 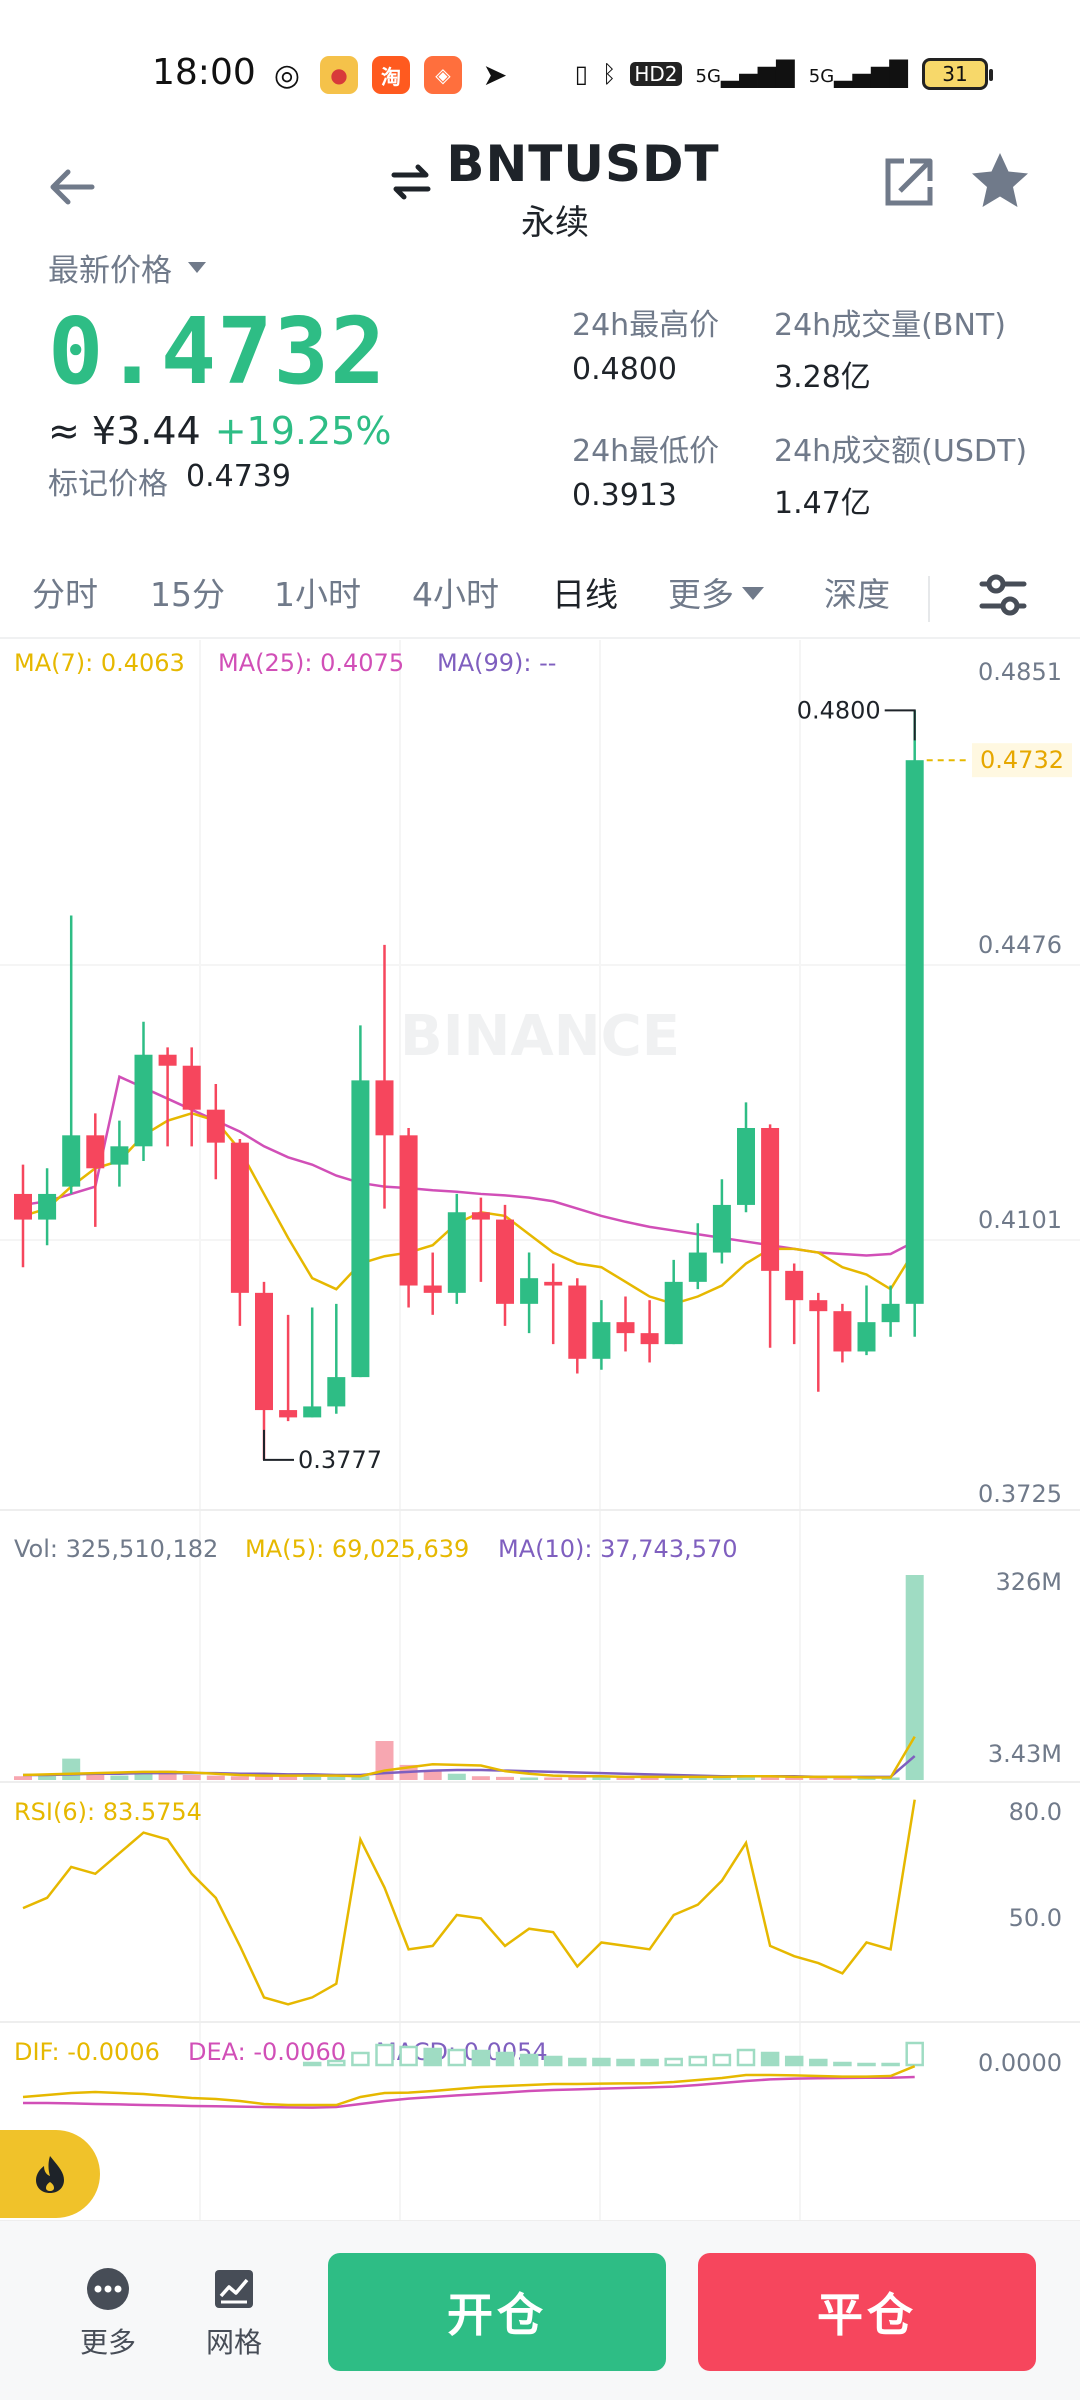 What do you see at coordinates (1022, 760) in the screenshot?
I see `current-price-tag` at bounding box center [1022, 760].